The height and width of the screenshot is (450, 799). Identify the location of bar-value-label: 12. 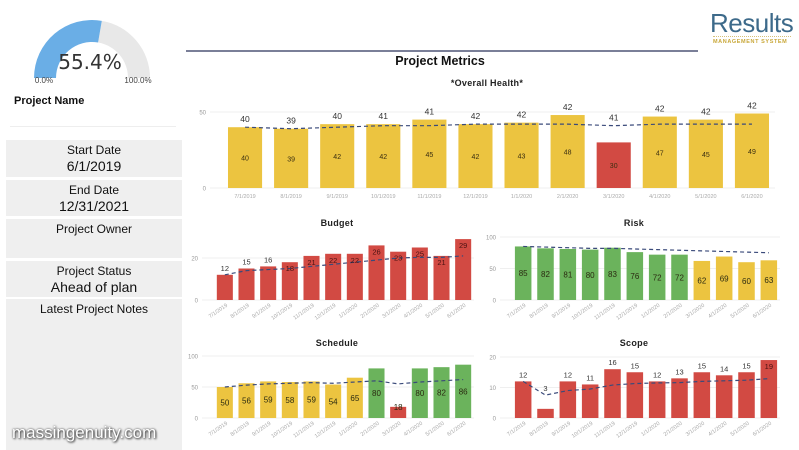
(225, 268).